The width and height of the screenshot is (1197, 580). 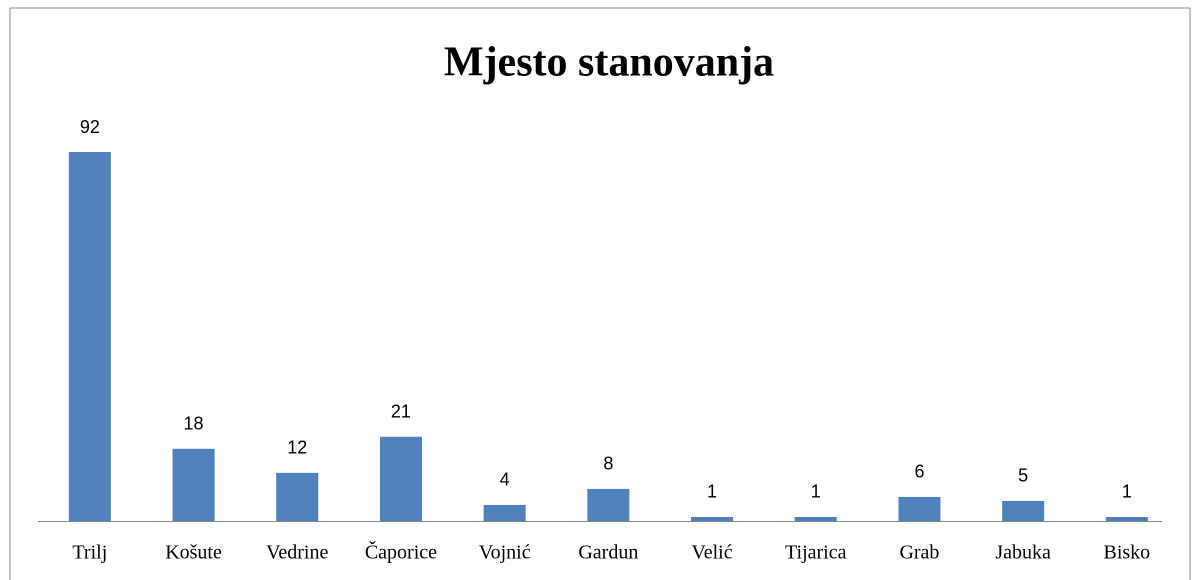 What do you see at coordinates (608, 464) in the screenshot?
I see `data-label: 8` at bounding box center [608, 464].